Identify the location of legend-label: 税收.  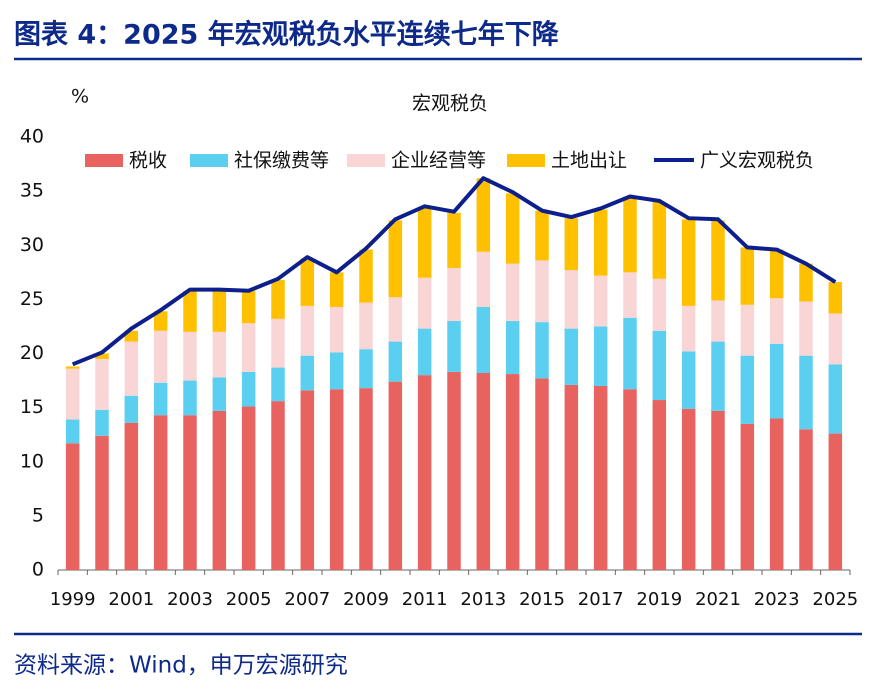
(148, 161).